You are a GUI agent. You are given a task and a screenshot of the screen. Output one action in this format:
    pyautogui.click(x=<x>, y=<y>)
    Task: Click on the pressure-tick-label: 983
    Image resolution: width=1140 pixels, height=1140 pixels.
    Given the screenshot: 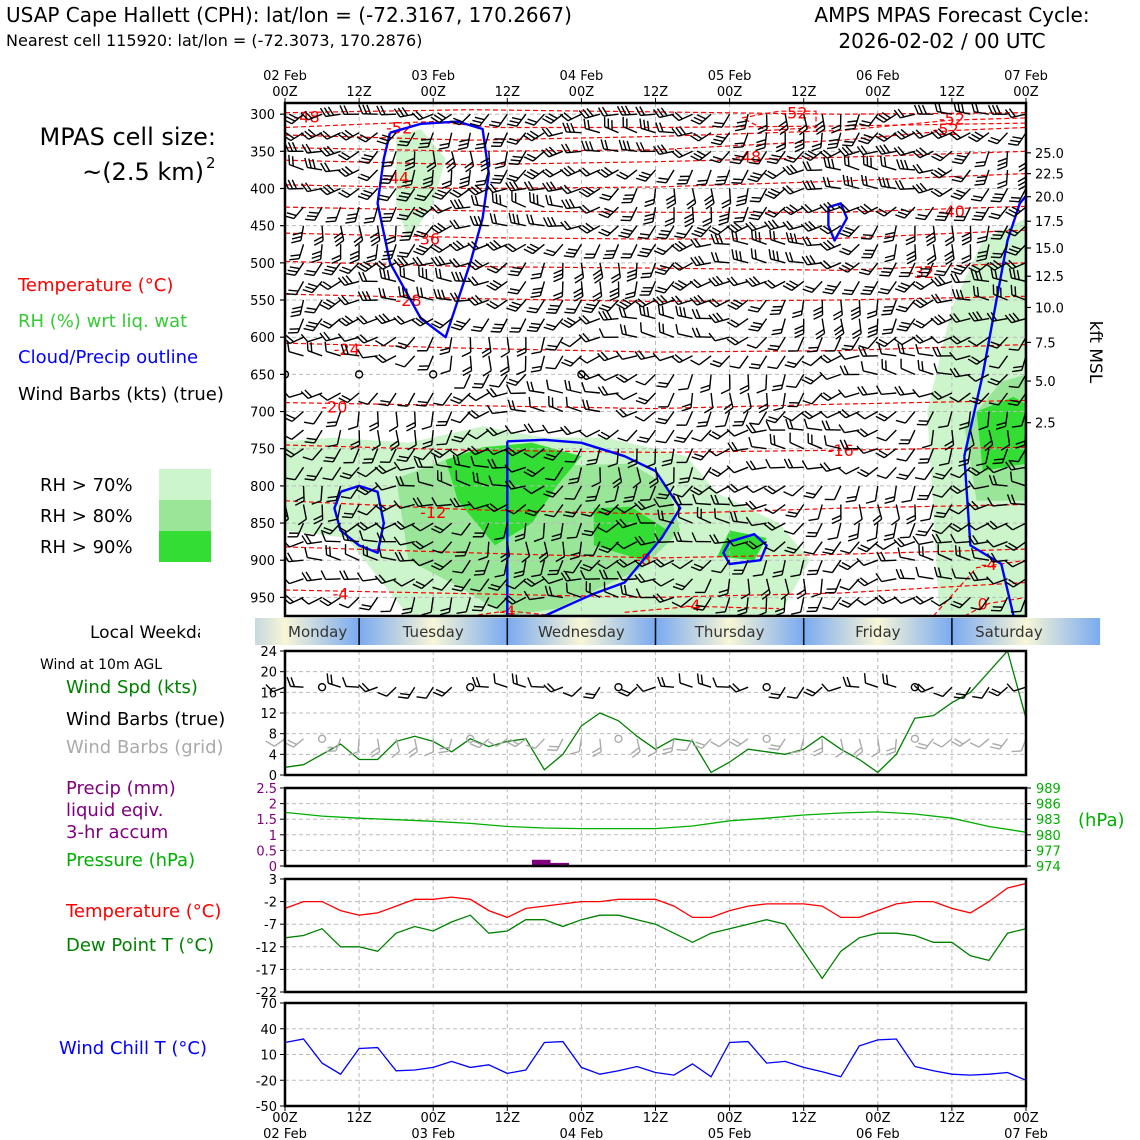 What is the action you would take?
    pyautogui.click(x=1048, y=820)
    